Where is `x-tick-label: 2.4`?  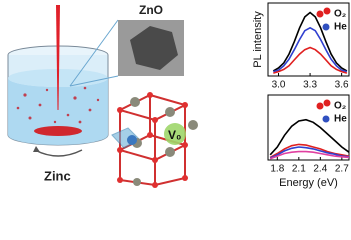
x-tick-label: 2.4 is located at coordinates (320, 169).